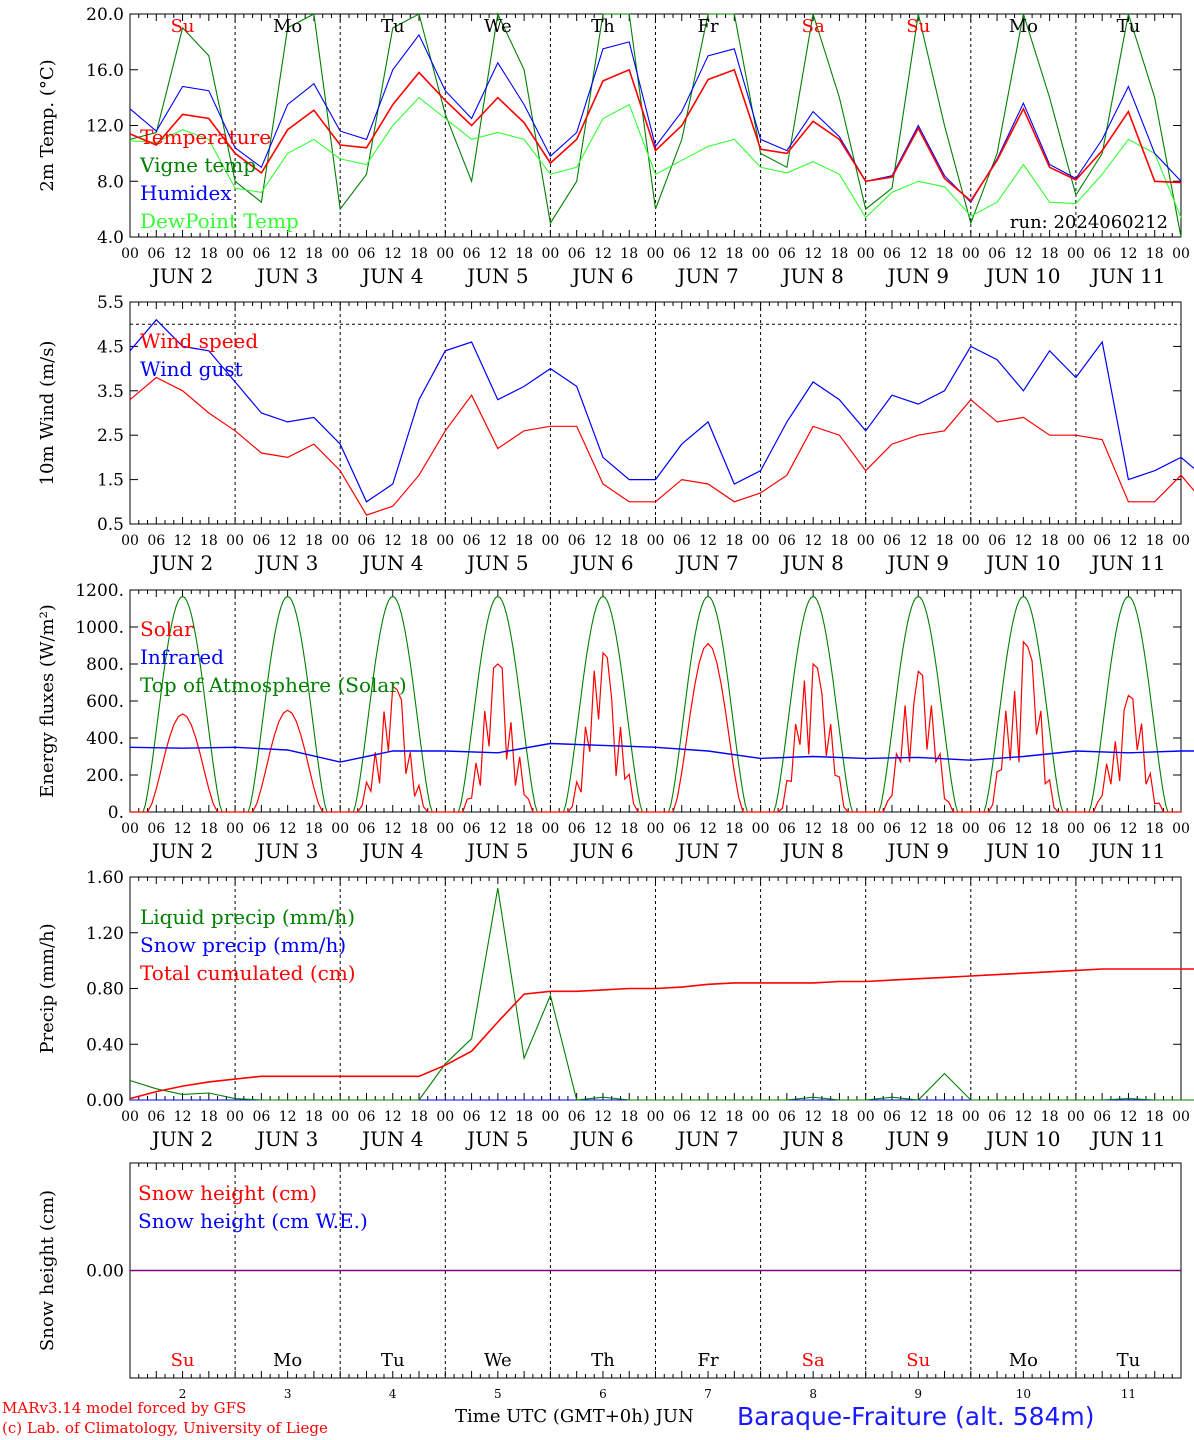 Image resolution: width=1194 pixels, height=1440 pixels. I want to click on station-label: Baraque-Fraiture (alt. 584m), so click(916, 1416).